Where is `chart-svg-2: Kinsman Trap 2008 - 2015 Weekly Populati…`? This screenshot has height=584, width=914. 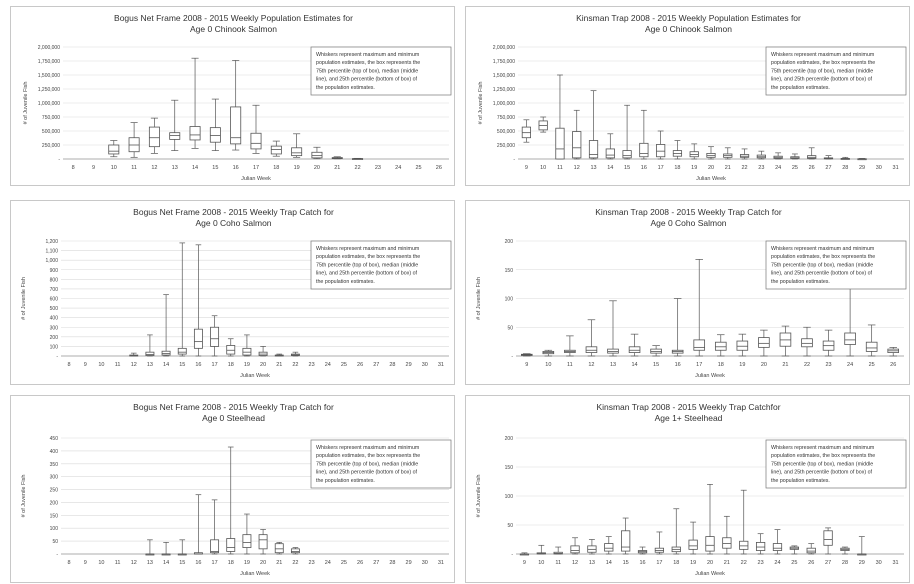 chart-svg-2: Kinsman Trap 2008 - 2015 Weekly Populati… is located at coordinates (692, 97).